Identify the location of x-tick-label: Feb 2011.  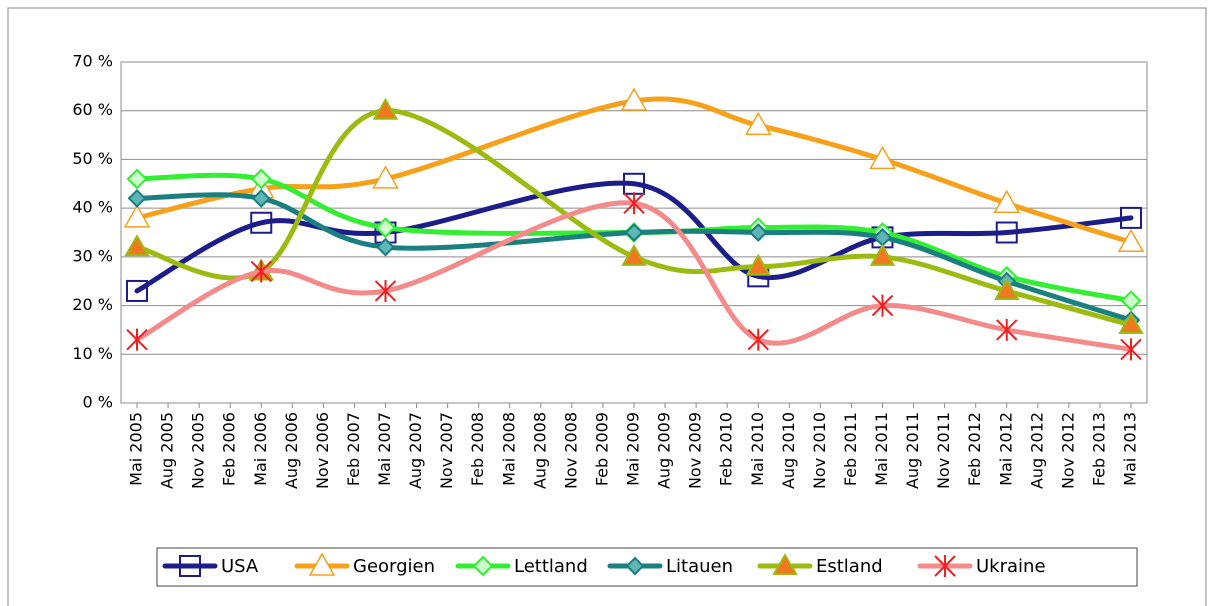
(850, 449).